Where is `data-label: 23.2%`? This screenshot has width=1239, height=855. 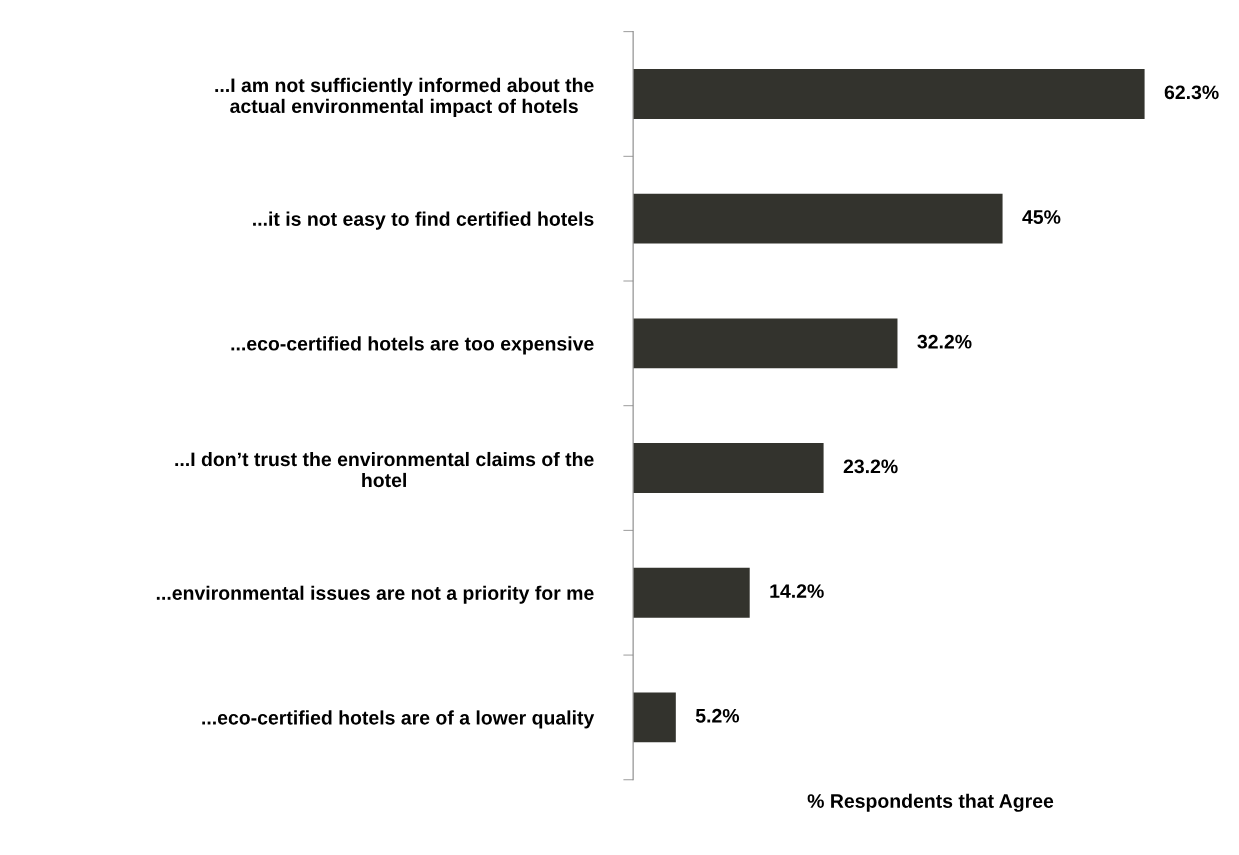
data-label: 23.2% is located at coordinates (870, 466).